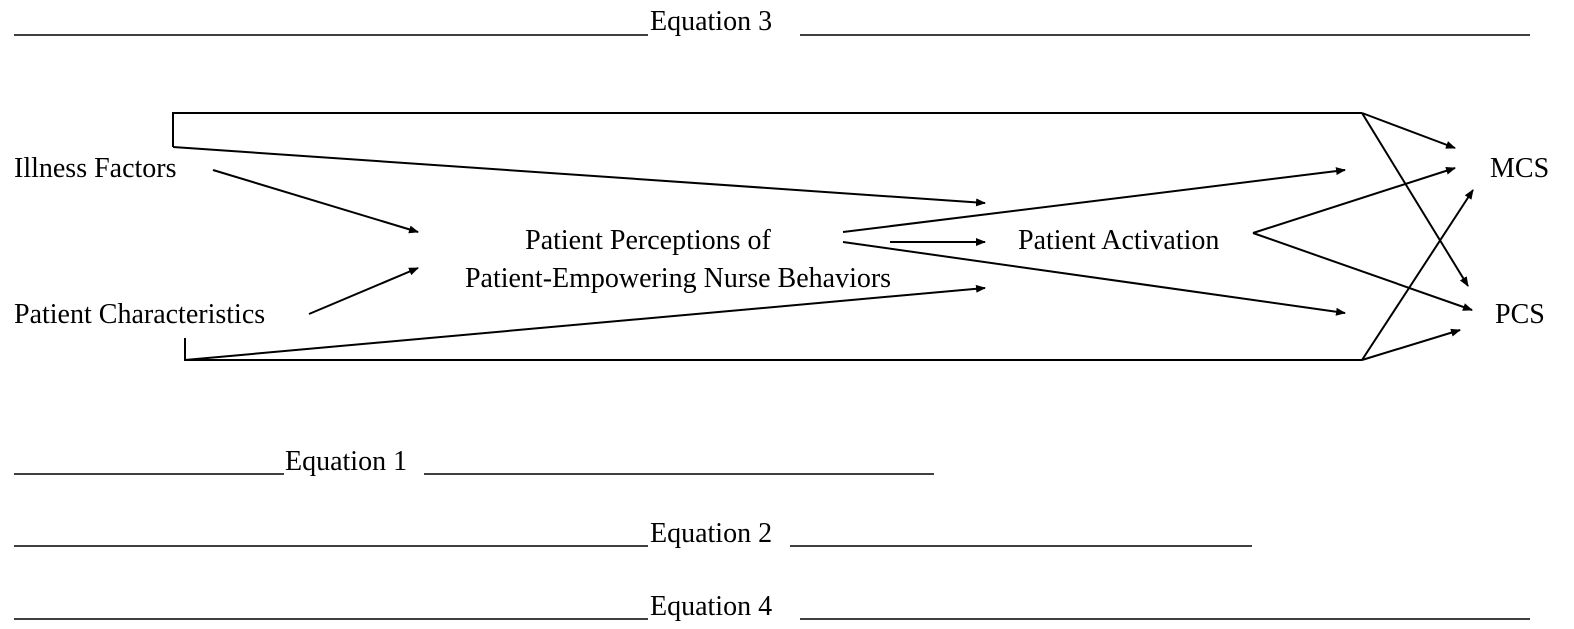 This screenshot has height=629, width=1574. Describe the element at coordinates (678, 278) in the screenshot. I see `node-label: Patient-Empowering Nurse Behaviors` at that location.